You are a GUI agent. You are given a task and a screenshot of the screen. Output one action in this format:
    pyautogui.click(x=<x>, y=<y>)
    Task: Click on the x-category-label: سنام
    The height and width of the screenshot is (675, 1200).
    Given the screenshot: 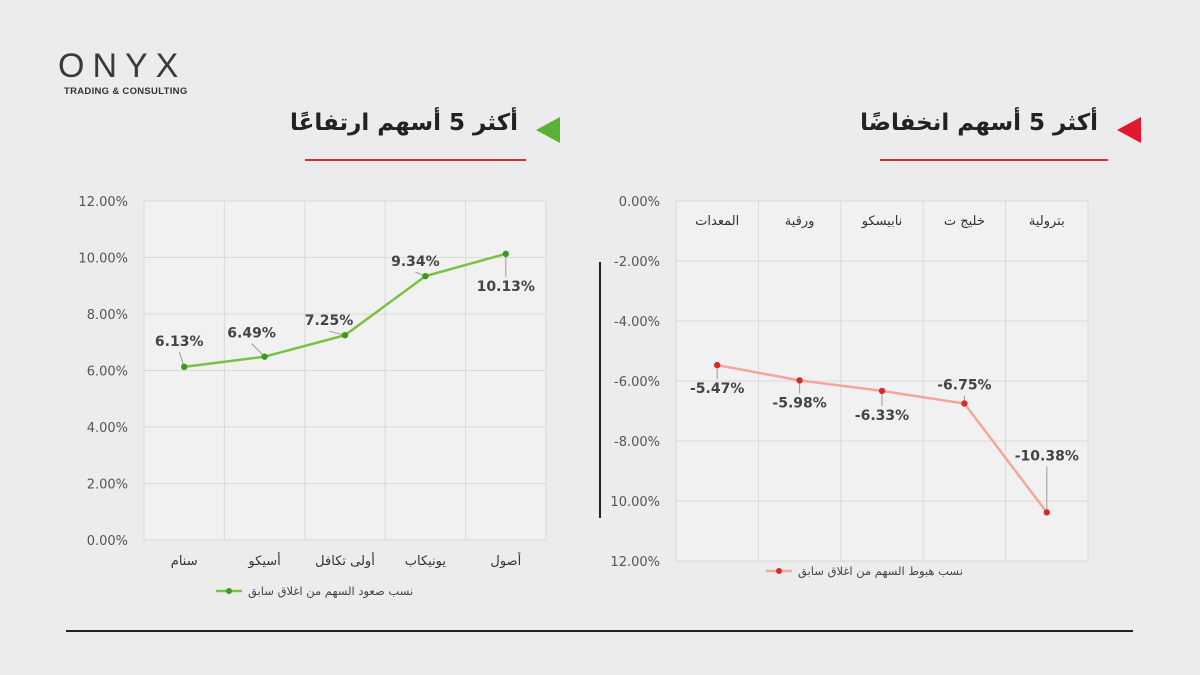 What is the action you would take?
    pyautogui.click(x=184, y=561)
    